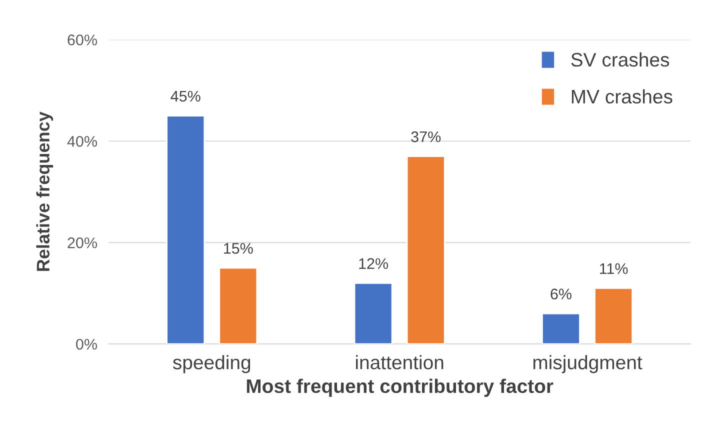  I want to click on y-tick-label: 60%, so click(82, 40).